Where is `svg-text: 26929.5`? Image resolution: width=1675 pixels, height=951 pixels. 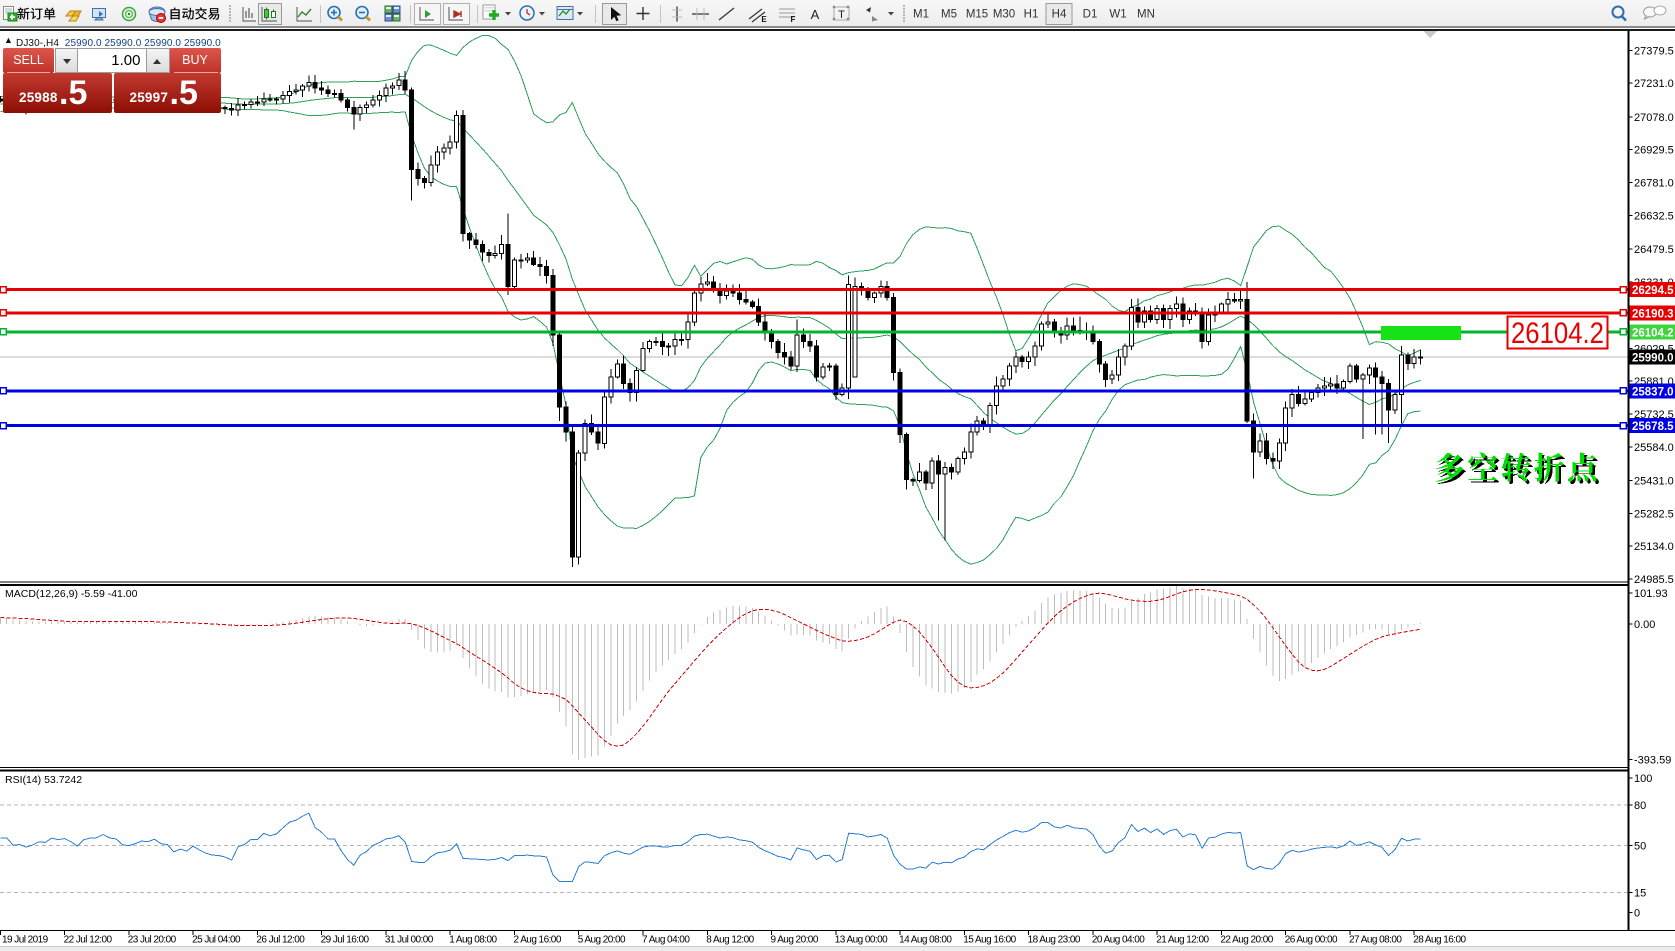
svg-text: 26929.5 is located at coordinates (1654, 151).